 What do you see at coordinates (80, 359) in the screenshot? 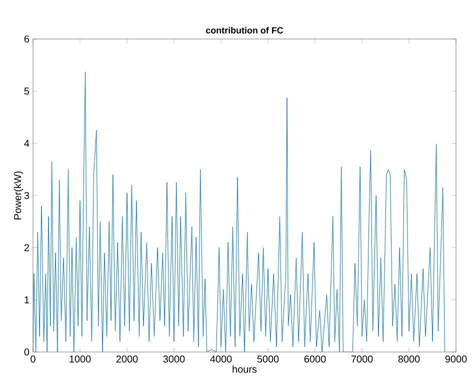
I see `x-tick-label: 1000` at bounding box center [80, 359].